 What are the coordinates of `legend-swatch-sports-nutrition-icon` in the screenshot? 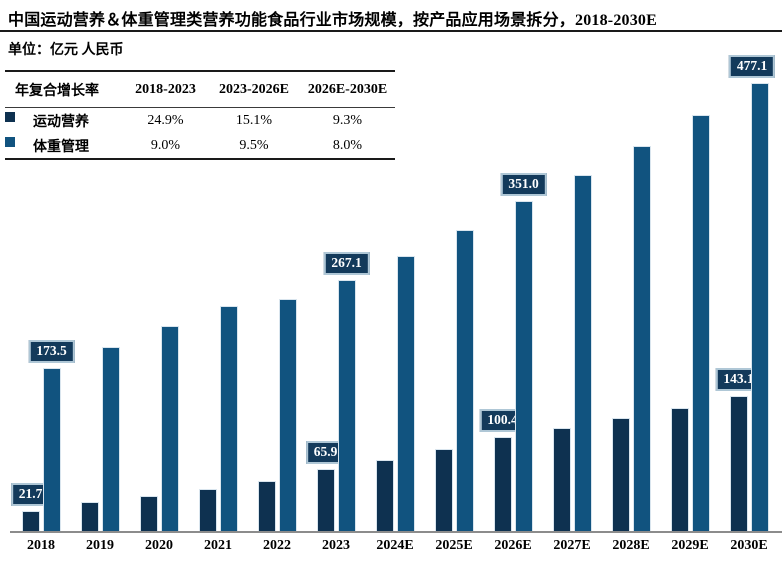 It's located at (10, 116).